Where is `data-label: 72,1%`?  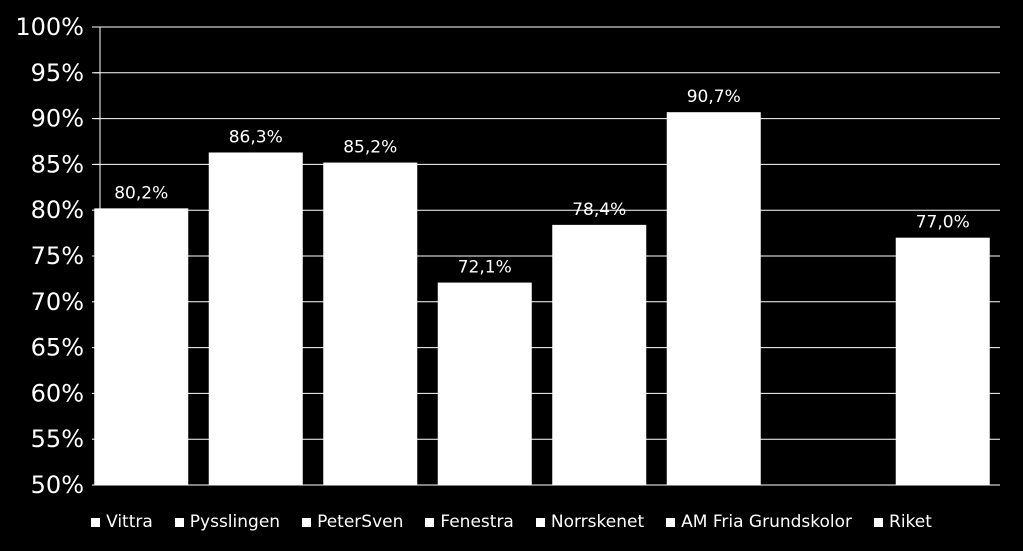
data-label: 72,1% is located at coordinates (485, 268).